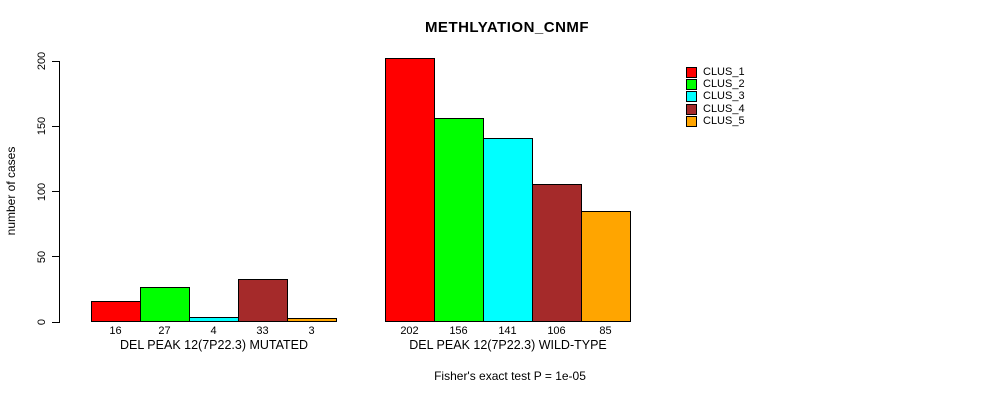 The width and height of the screenshot is (990, 400). What do you see at coordinates (214, 345) in the screenshot?
I see `group-label-mutated: DEL PEAK 12(7P22.3) MUTATED` at bounding box center [214, 345].